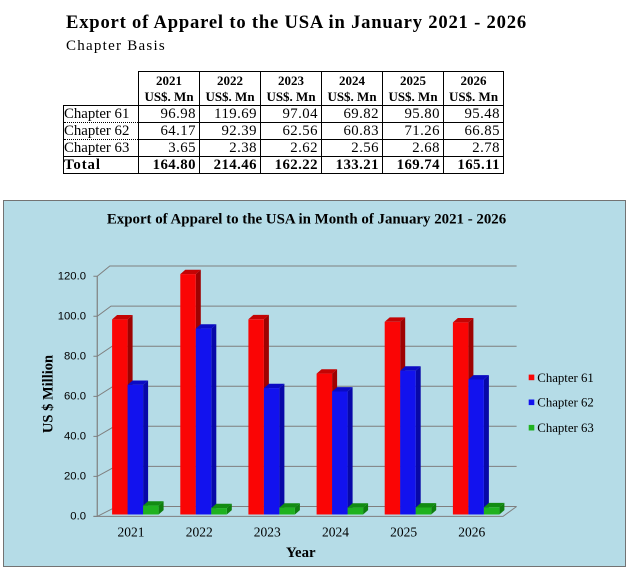 This screenshot has width=630, height=576. Describe the element at coordinates (131, 532) in the screenshot. I see `svg-text: 2021` at that location.